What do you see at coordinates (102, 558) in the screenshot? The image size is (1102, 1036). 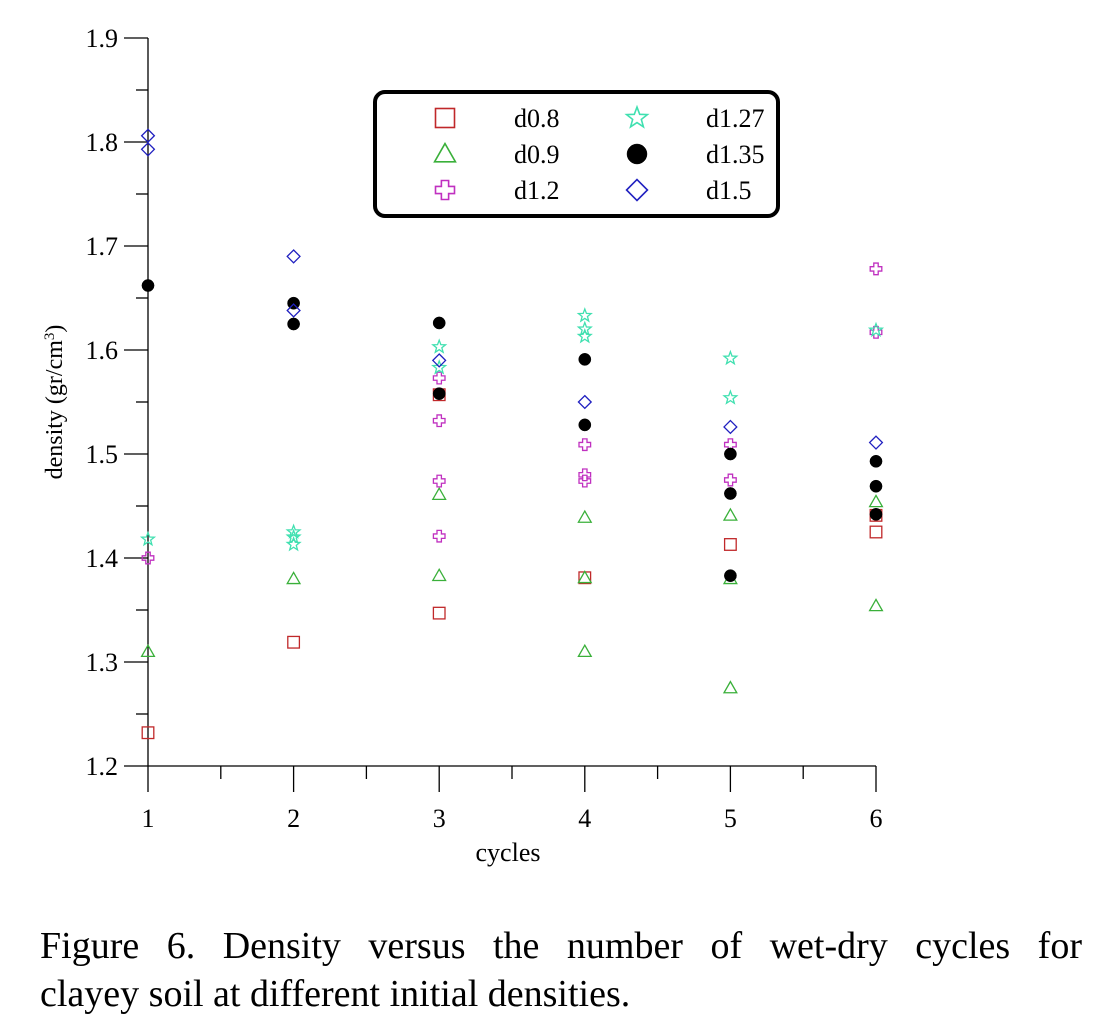 I see `y-tick-label: 1.4` at bounding box center [102, 558].